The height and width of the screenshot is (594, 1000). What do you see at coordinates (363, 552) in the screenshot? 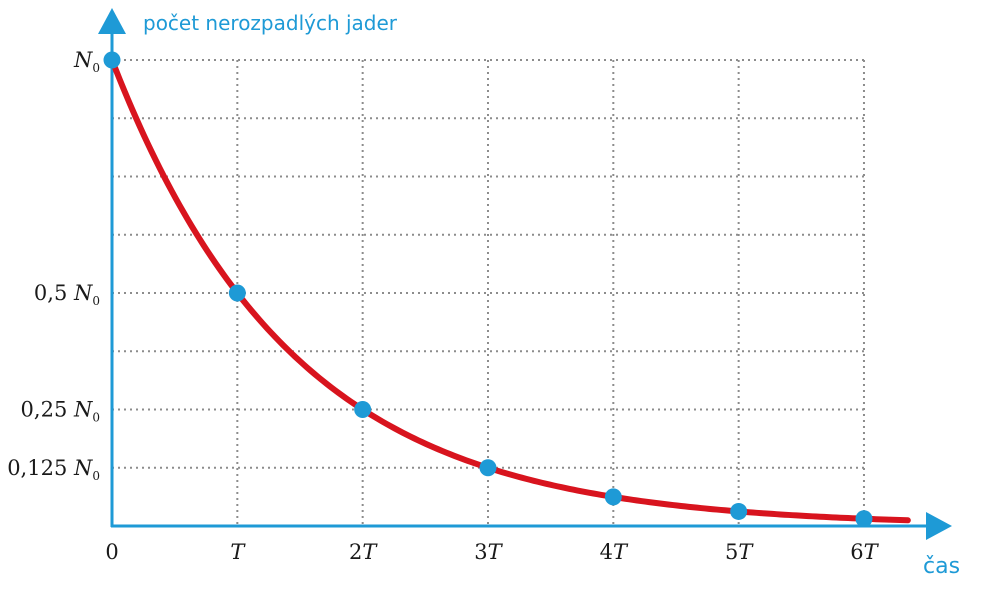
I see `x-tick-label: 2T` at bounding box center [363, 552].